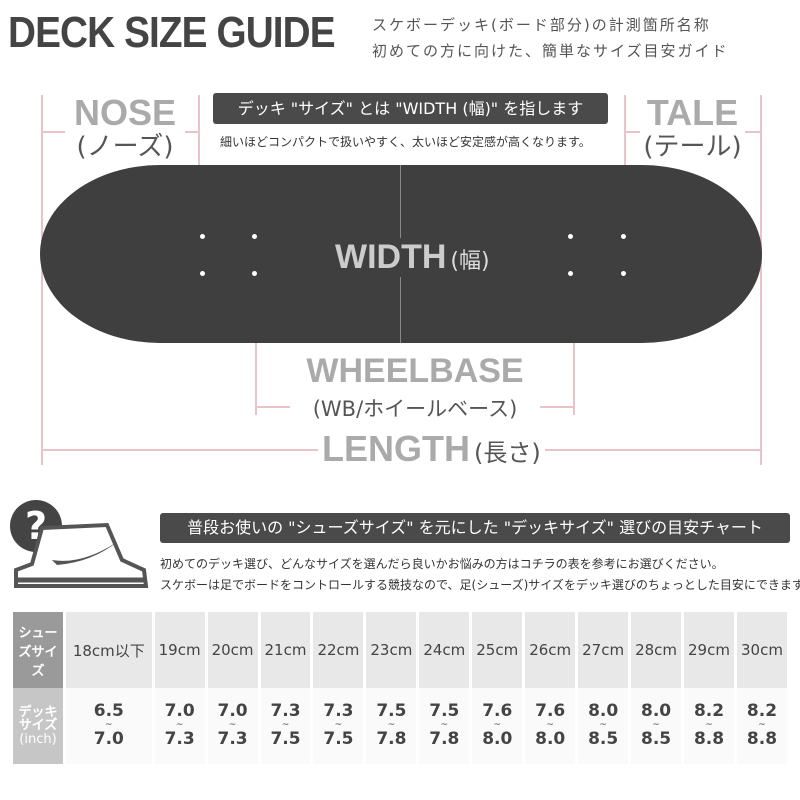 This screenshot has width=800, height=800. Describe the element at coordinates (81, 555) in the screenshot. I see `sneaker-icon` at that location.